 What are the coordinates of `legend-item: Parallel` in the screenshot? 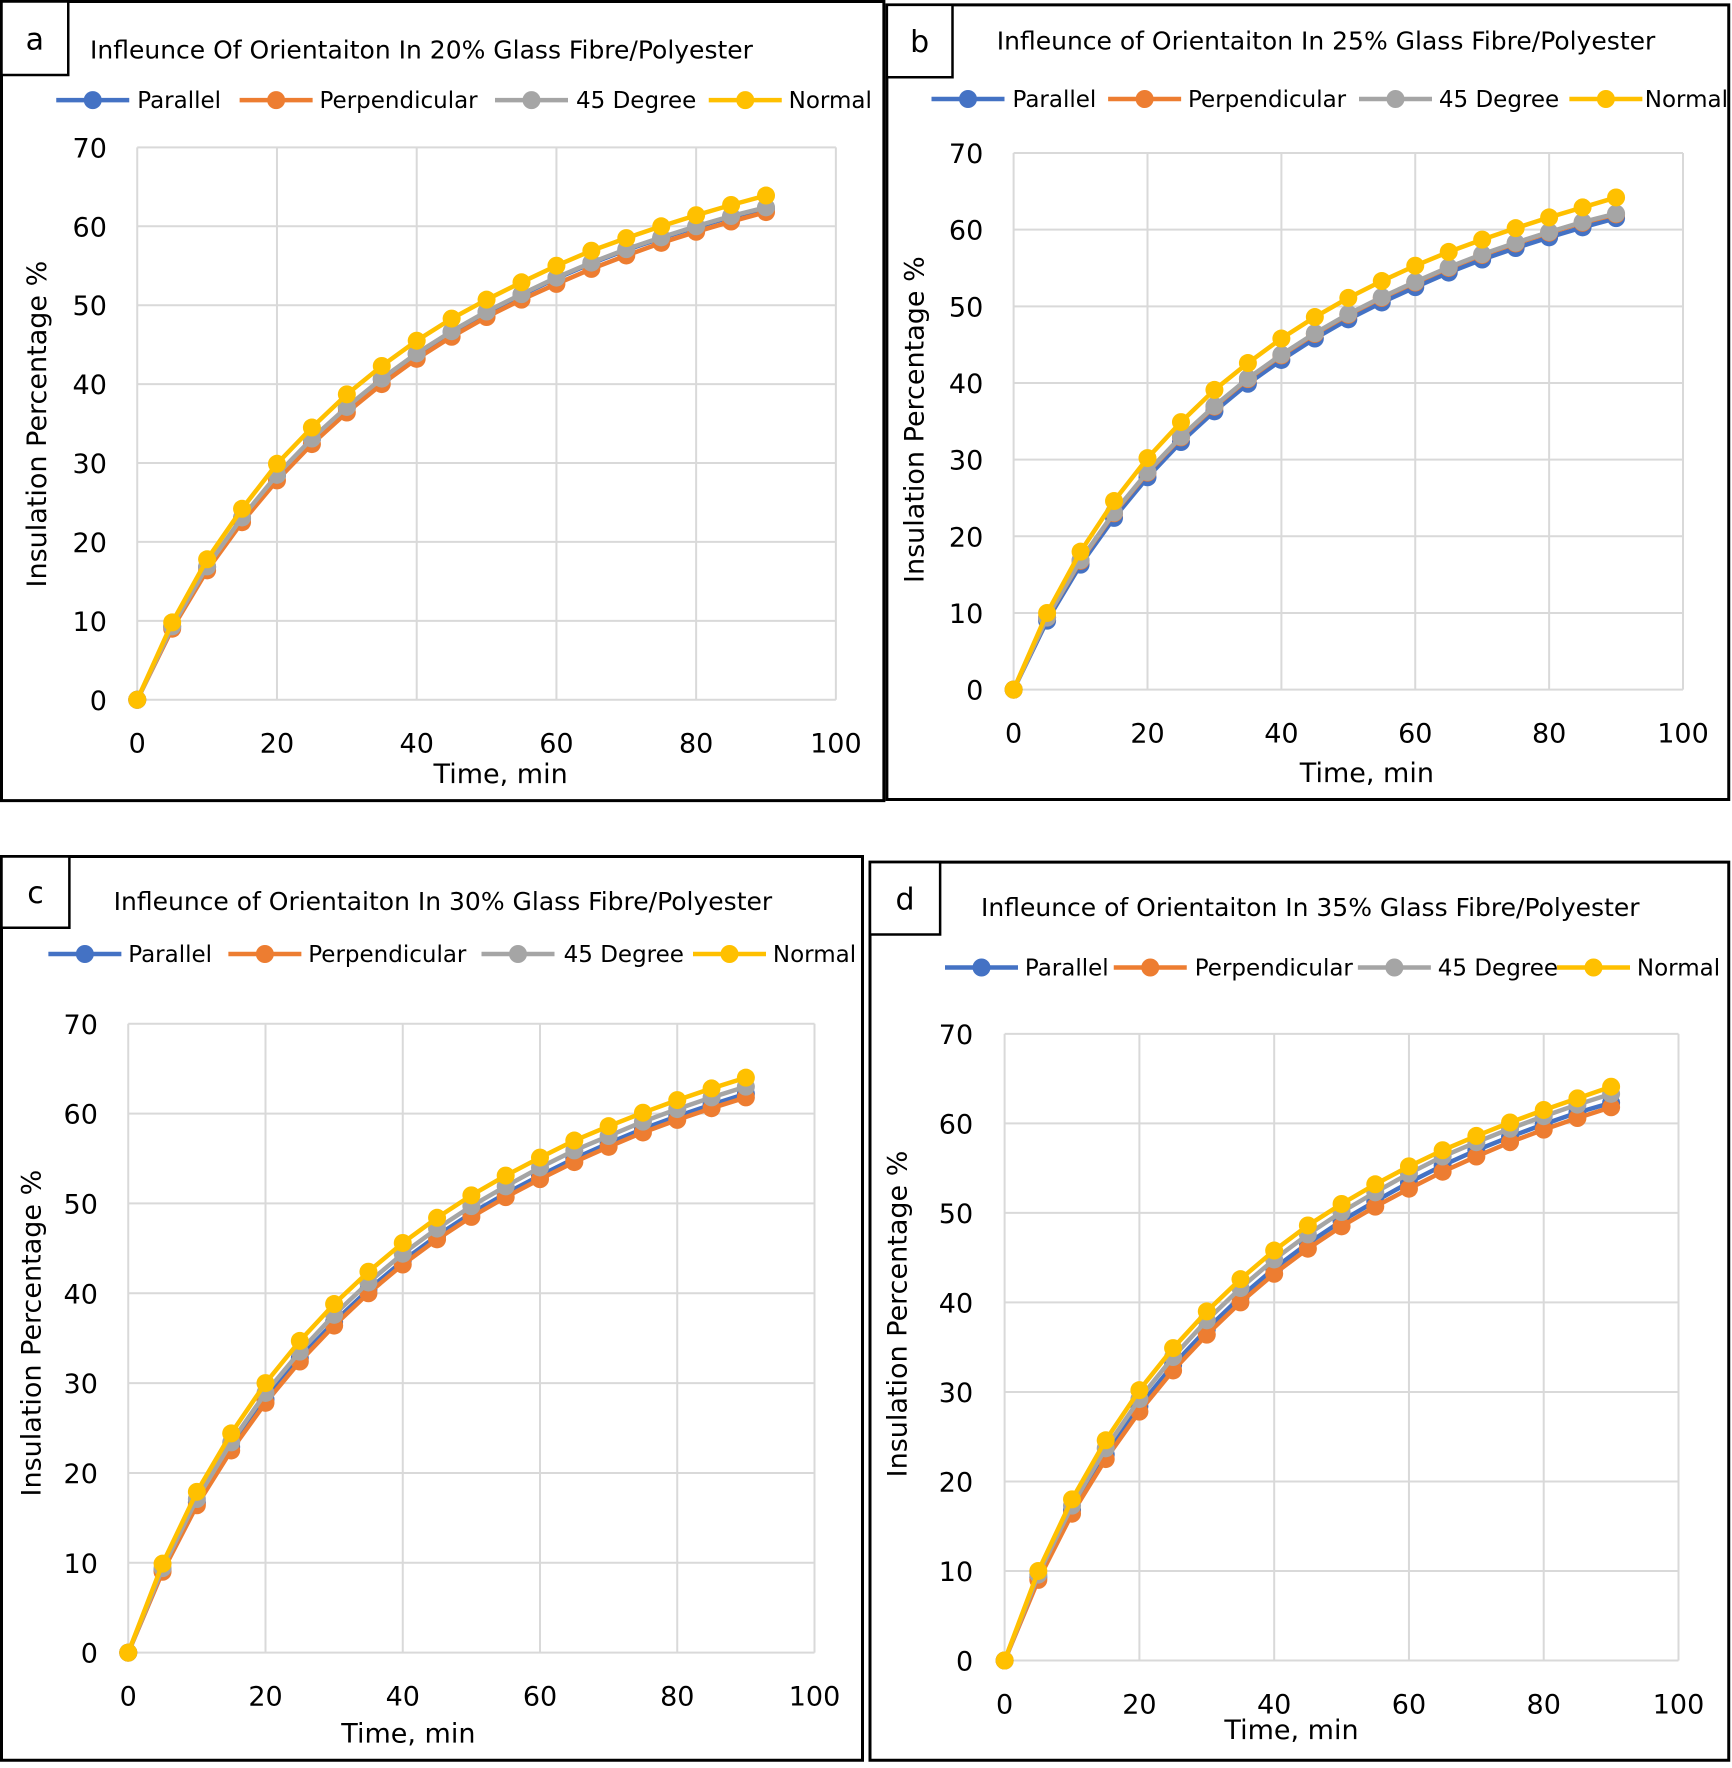 It's located at (1014, 100).